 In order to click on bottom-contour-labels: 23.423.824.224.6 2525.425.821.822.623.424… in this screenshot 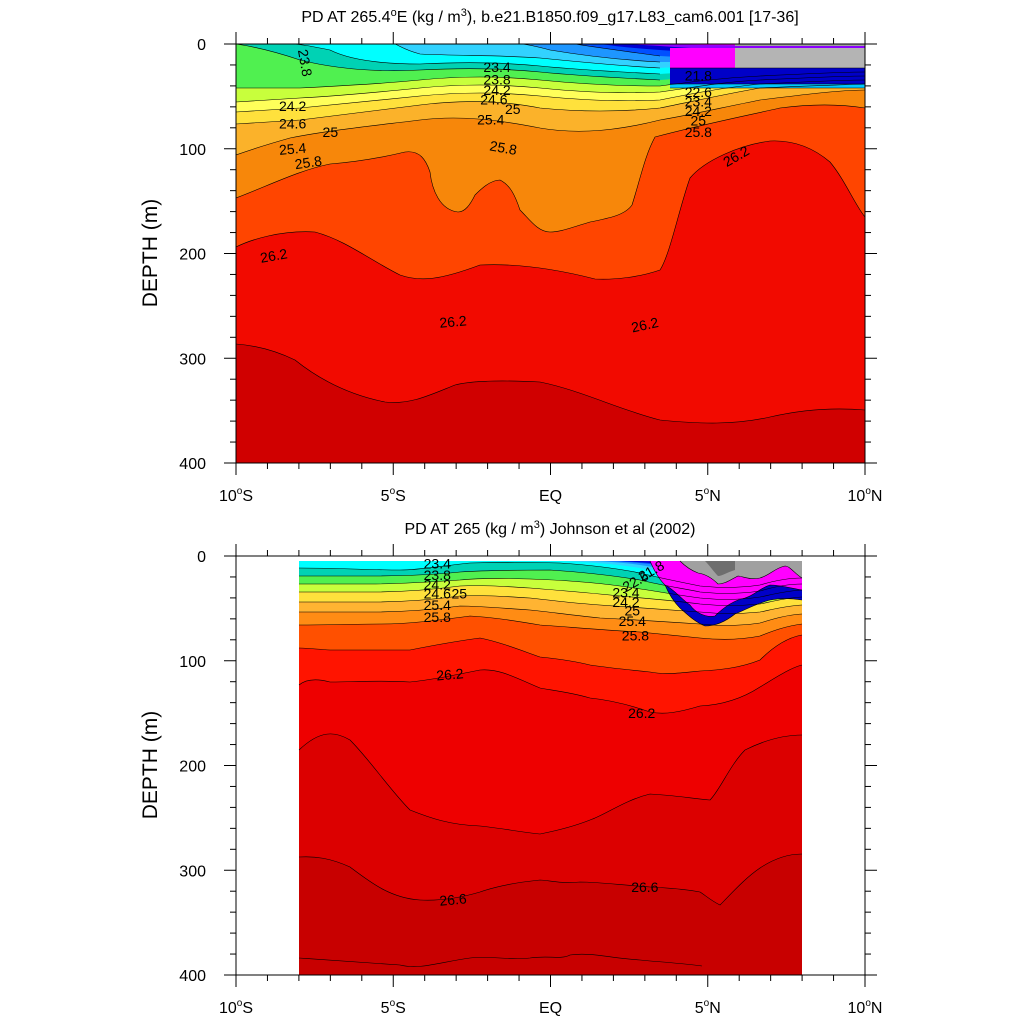, I will do `click(545, 731)`.